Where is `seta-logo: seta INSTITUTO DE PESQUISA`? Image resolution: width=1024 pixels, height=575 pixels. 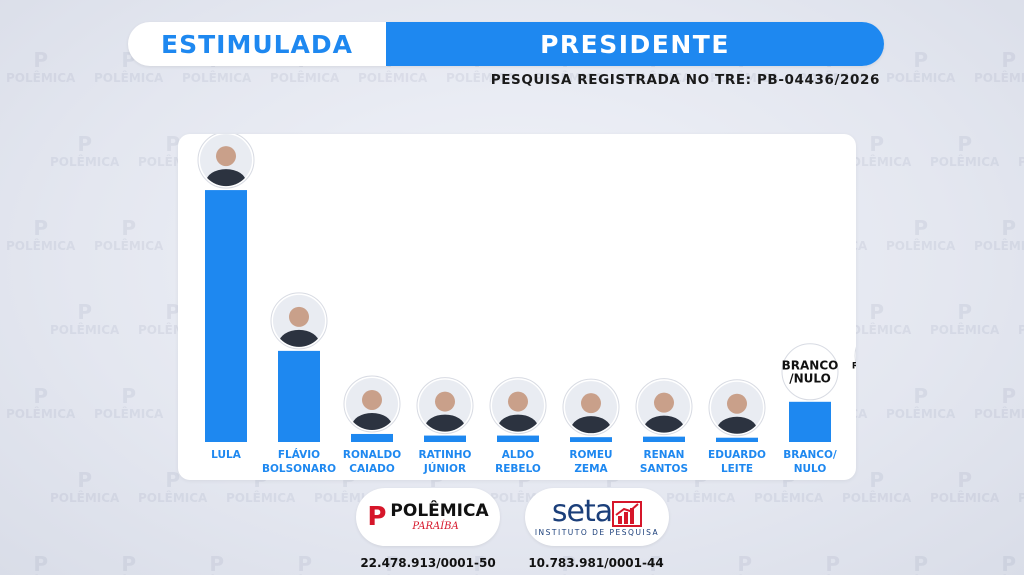
seta-logo: seta INSTITUTO DE PESQUISA is located at coordinates (597, 517).